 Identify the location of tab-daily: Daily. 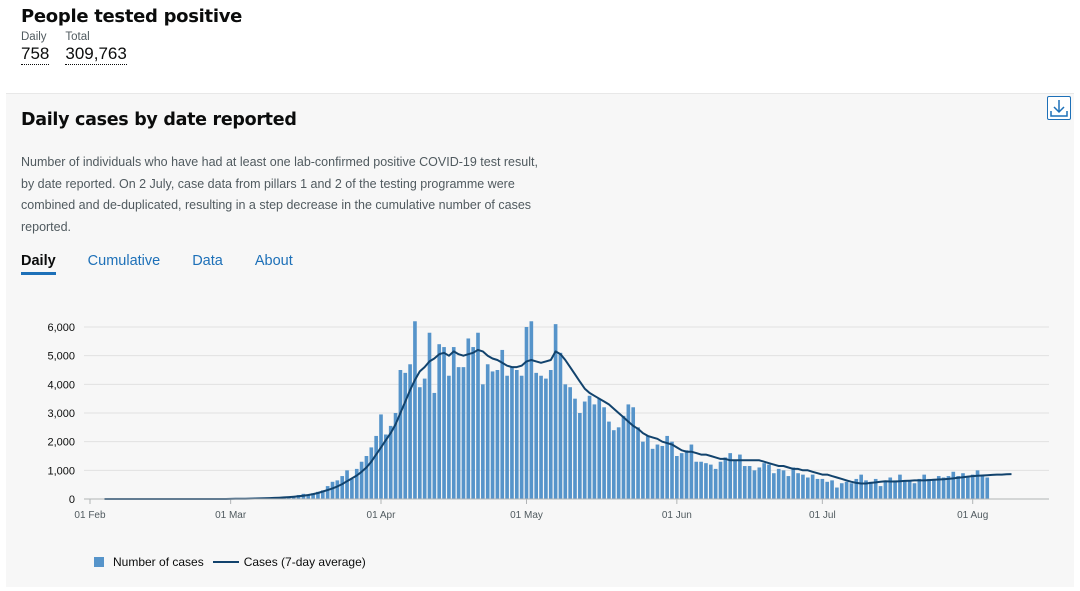
(38, 264).